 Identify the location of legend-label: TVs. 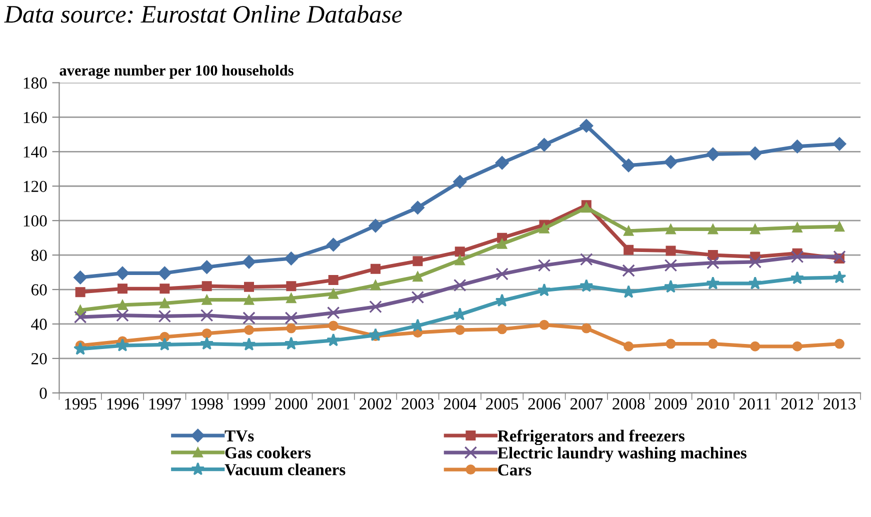
(239, 436).